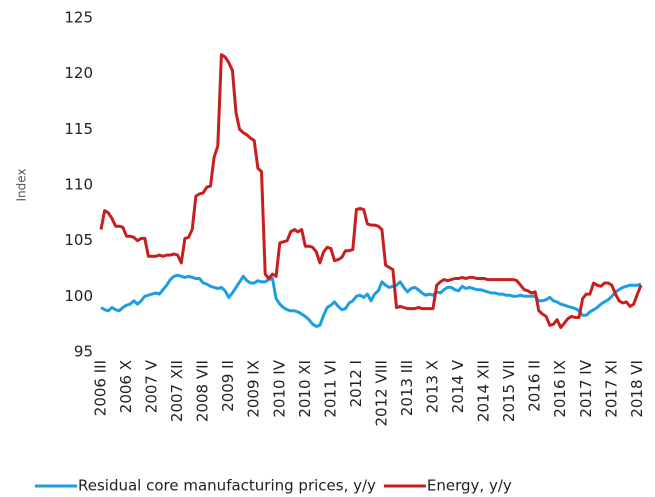 The height and width of the screenshot is (497, 655). What do you see at coordinates (227, 486) in the screenshot?
I see `legend-label: Residual core manufacturing prices, y/y` at bounding box center [227, 486].